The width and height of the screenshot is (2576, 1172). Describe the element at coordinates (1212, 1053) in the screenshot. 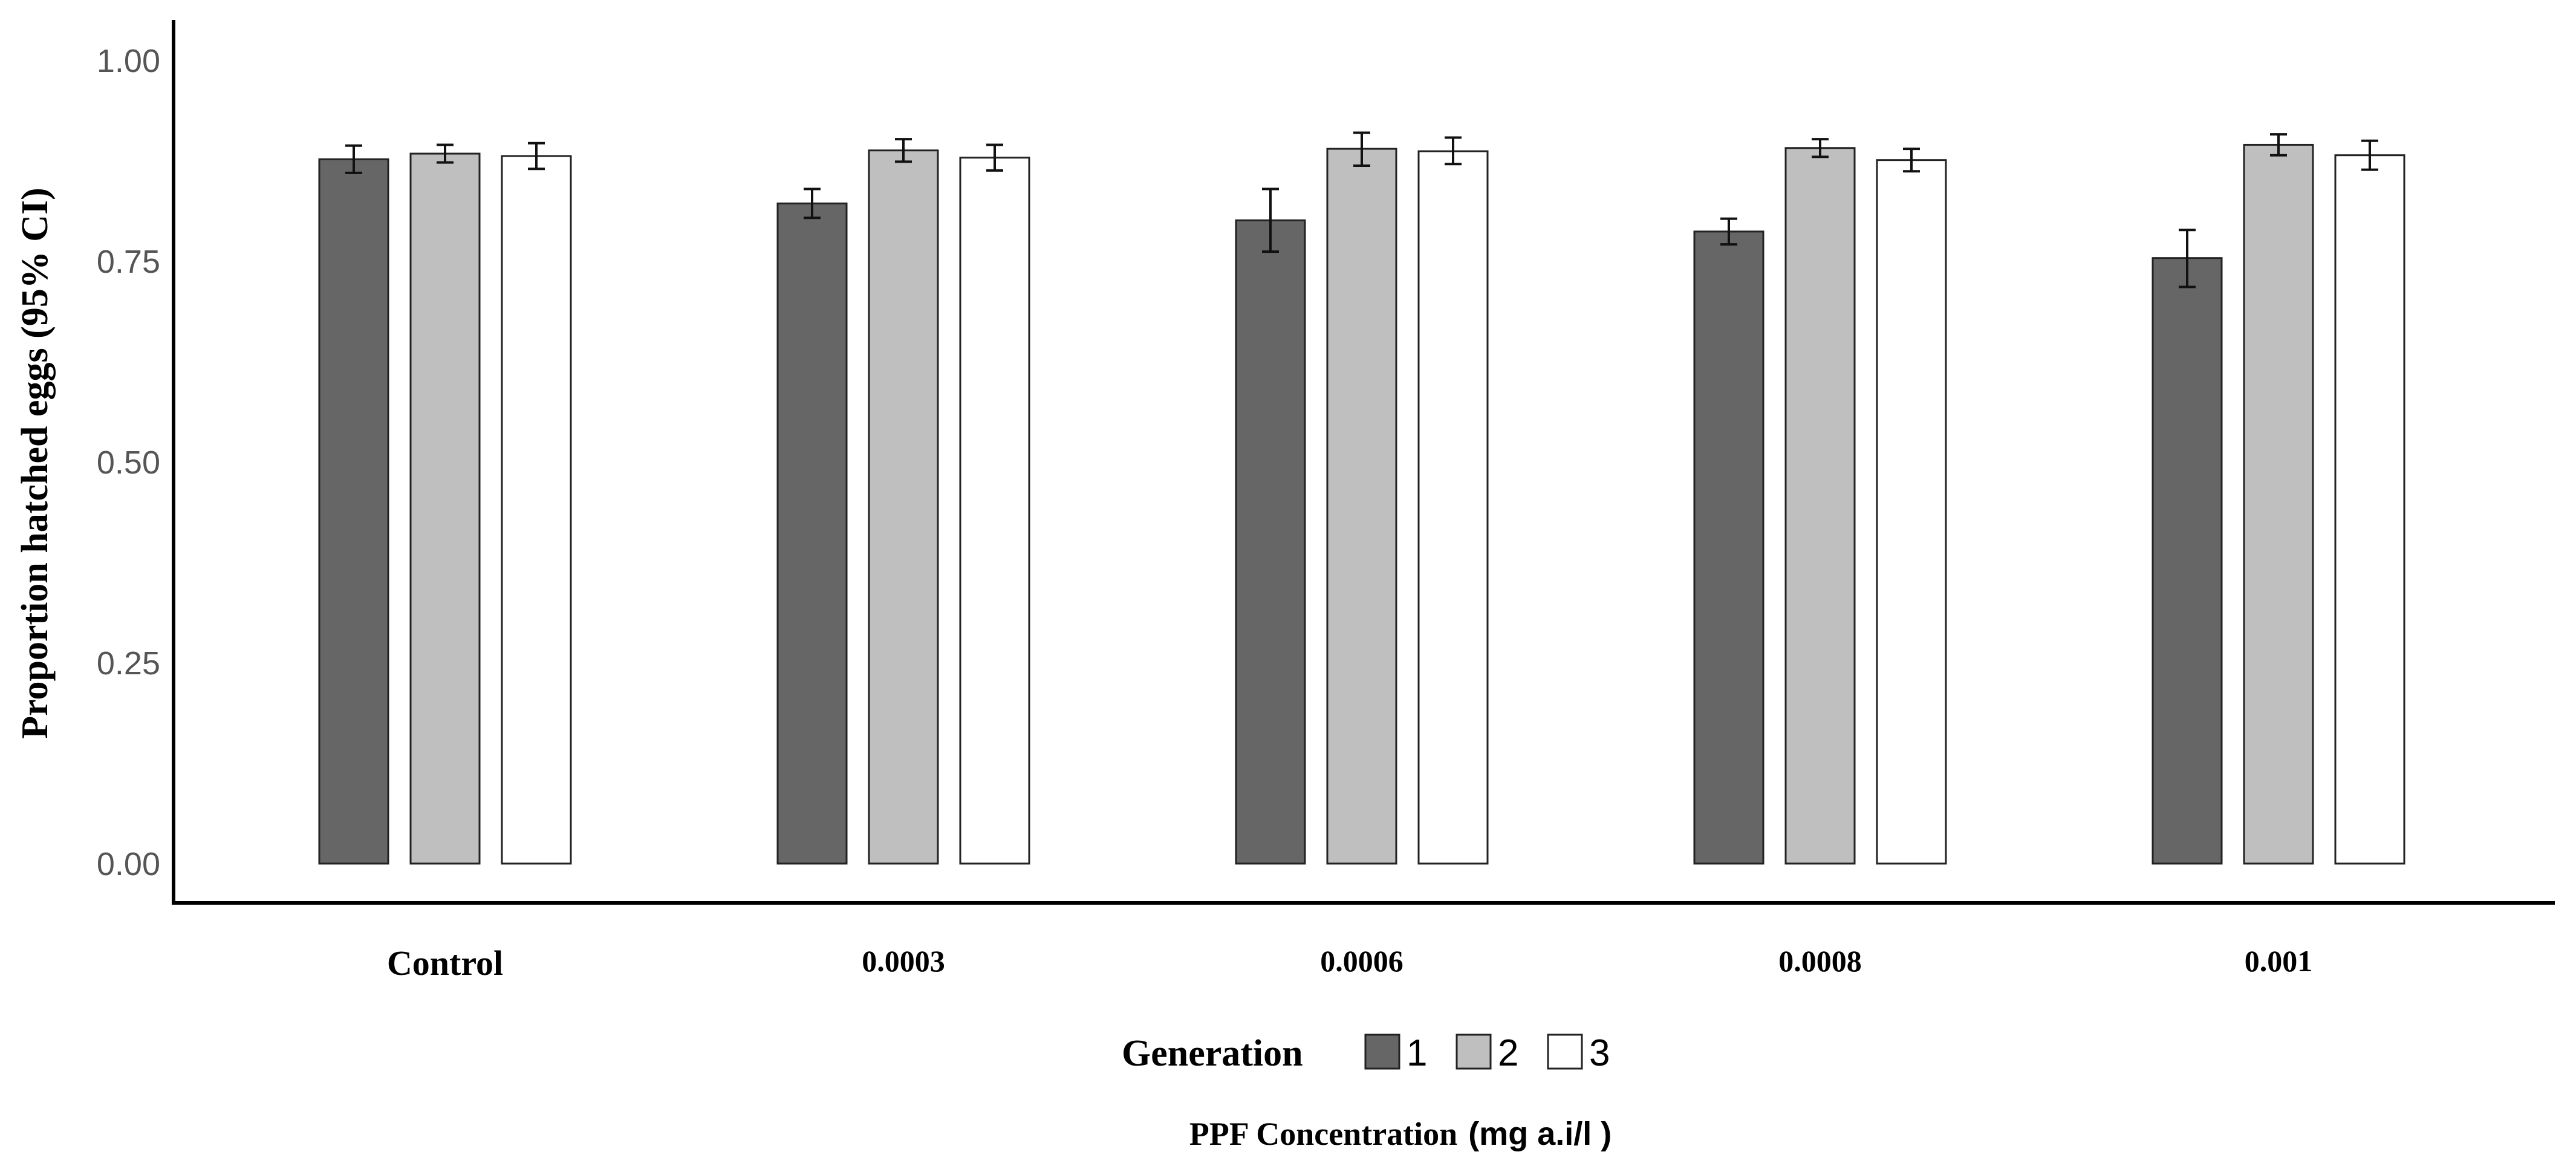

I see `legend-title: Generation` at that location.